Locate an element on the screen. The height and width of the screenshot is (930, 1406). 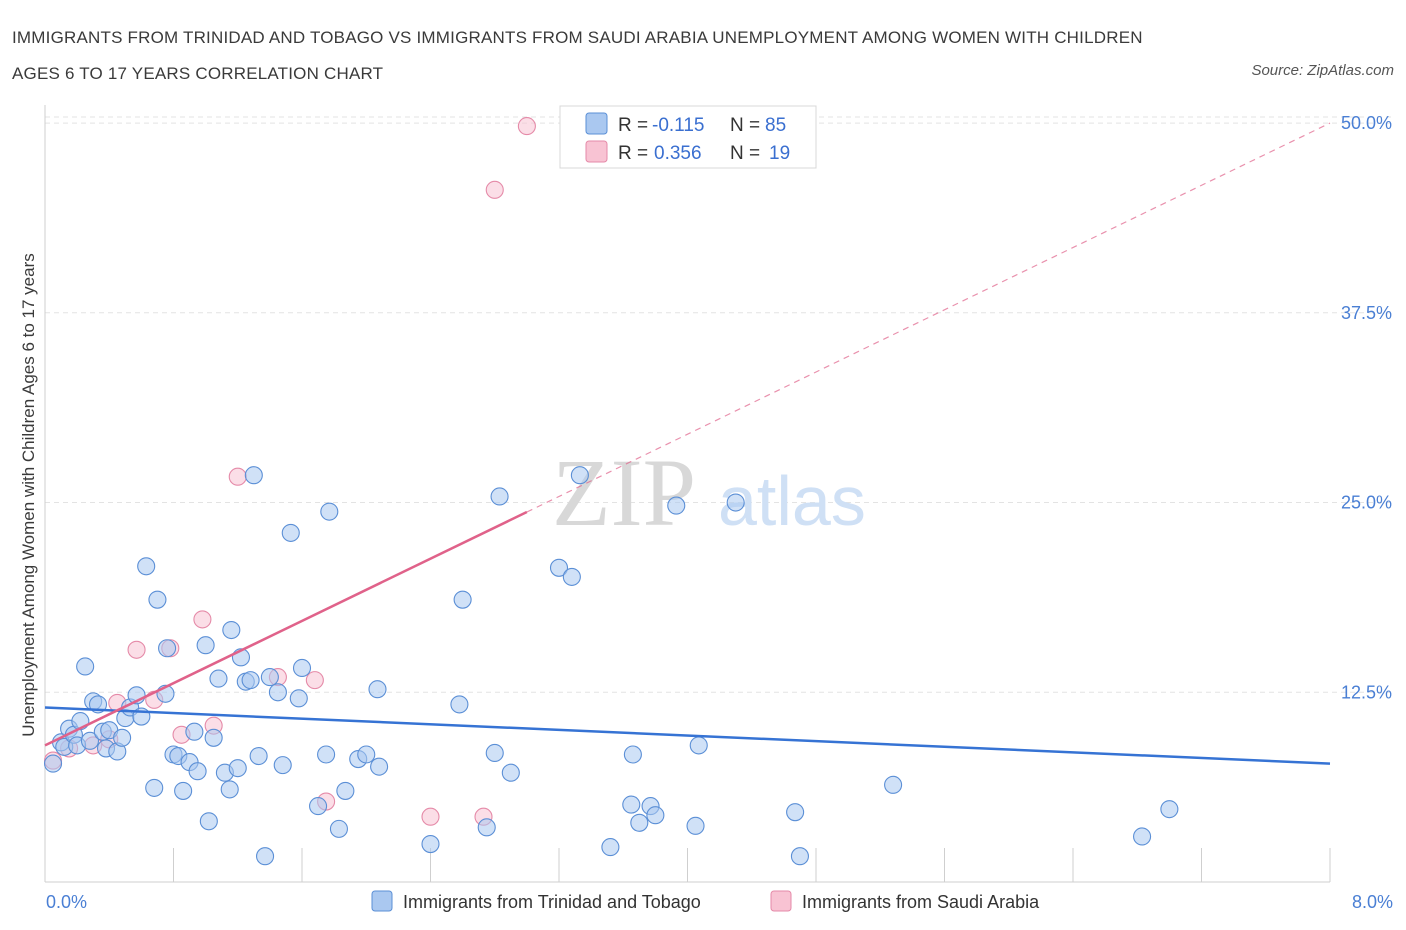
legend-n-value-1: 85 is located at coordinates (775, 125).